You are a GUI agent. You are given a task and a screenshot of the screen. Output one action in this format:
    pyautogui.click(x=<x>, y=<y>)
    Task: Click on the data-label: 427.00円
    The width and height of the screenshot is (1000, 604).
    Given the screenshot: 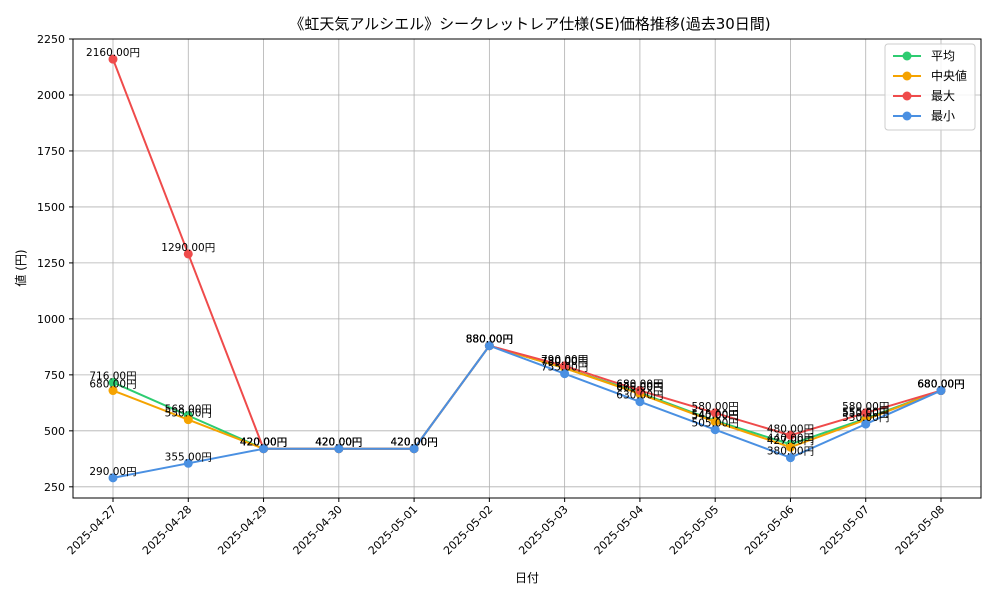 What is the action you would take?
    pyautogui.click(x=790, y=441)
    